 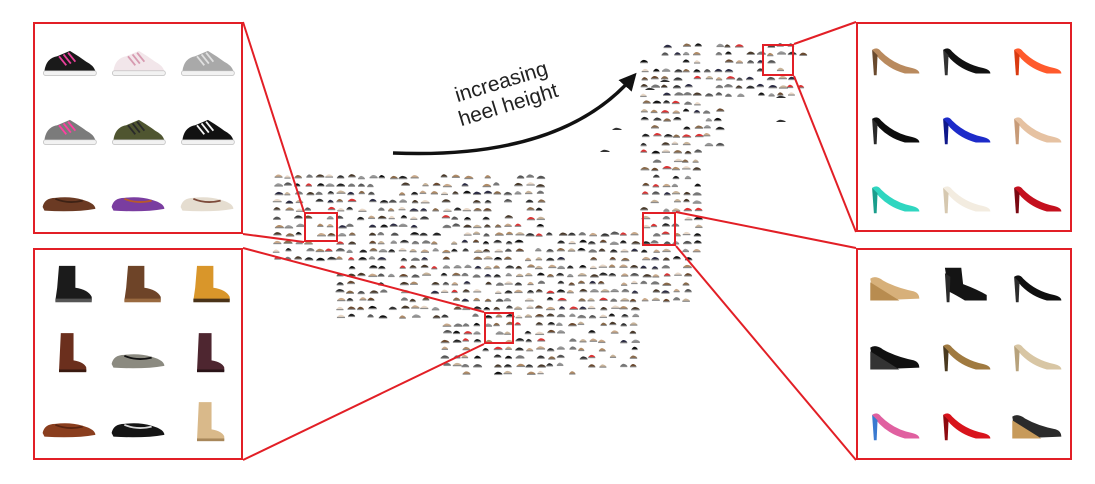 What do you see at coordinates (659, 229) in the screenshot?
I see `zoom-box-bottom-right` at bounding box center [659, 229].